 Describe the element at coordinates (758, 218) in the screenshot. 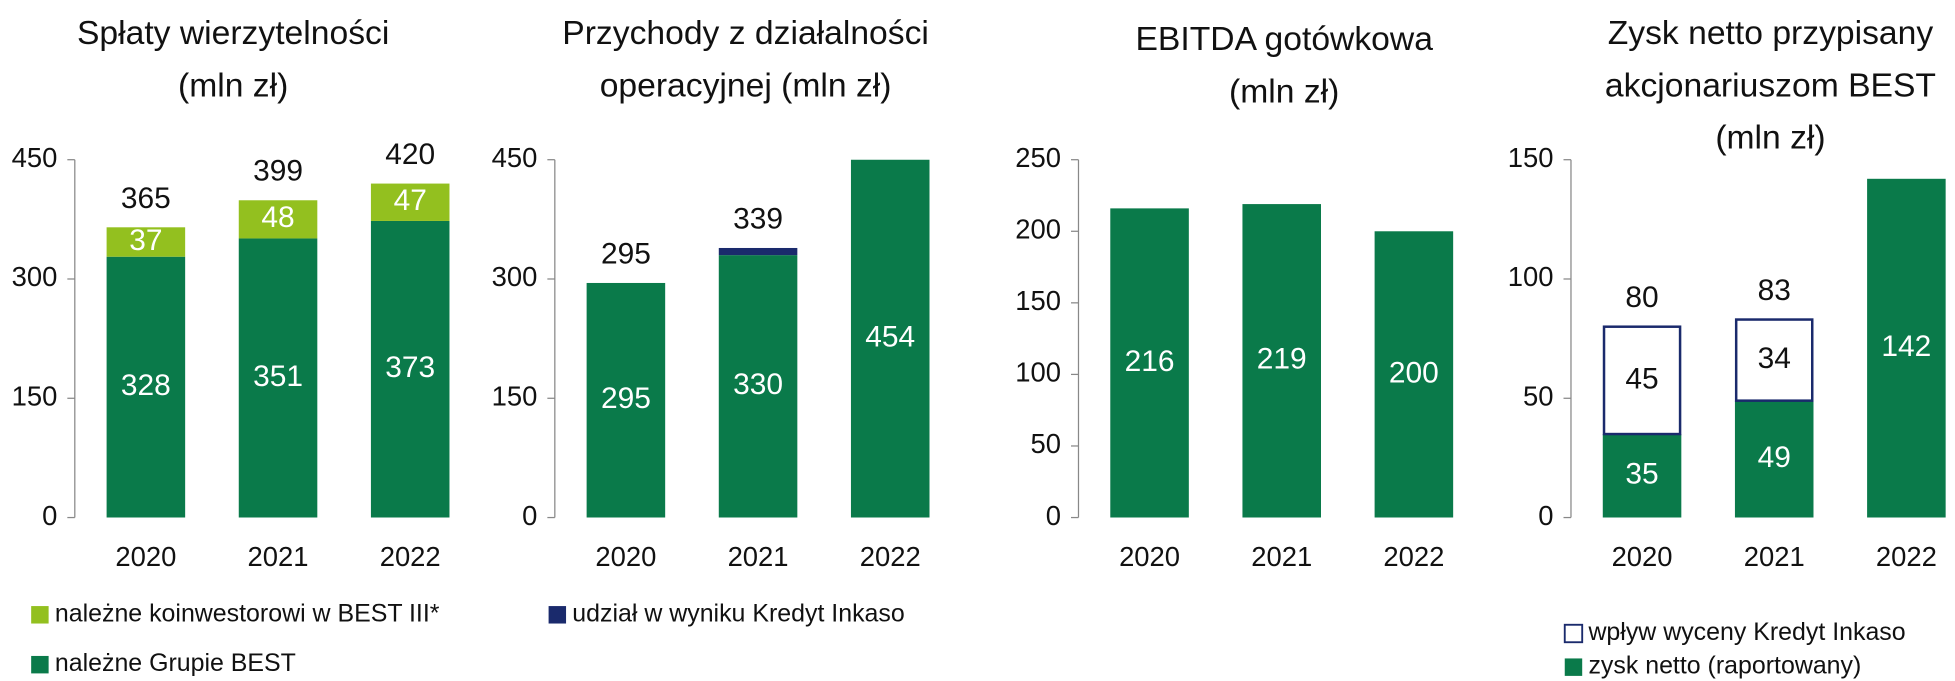

I see `total-label: 339` at that location.